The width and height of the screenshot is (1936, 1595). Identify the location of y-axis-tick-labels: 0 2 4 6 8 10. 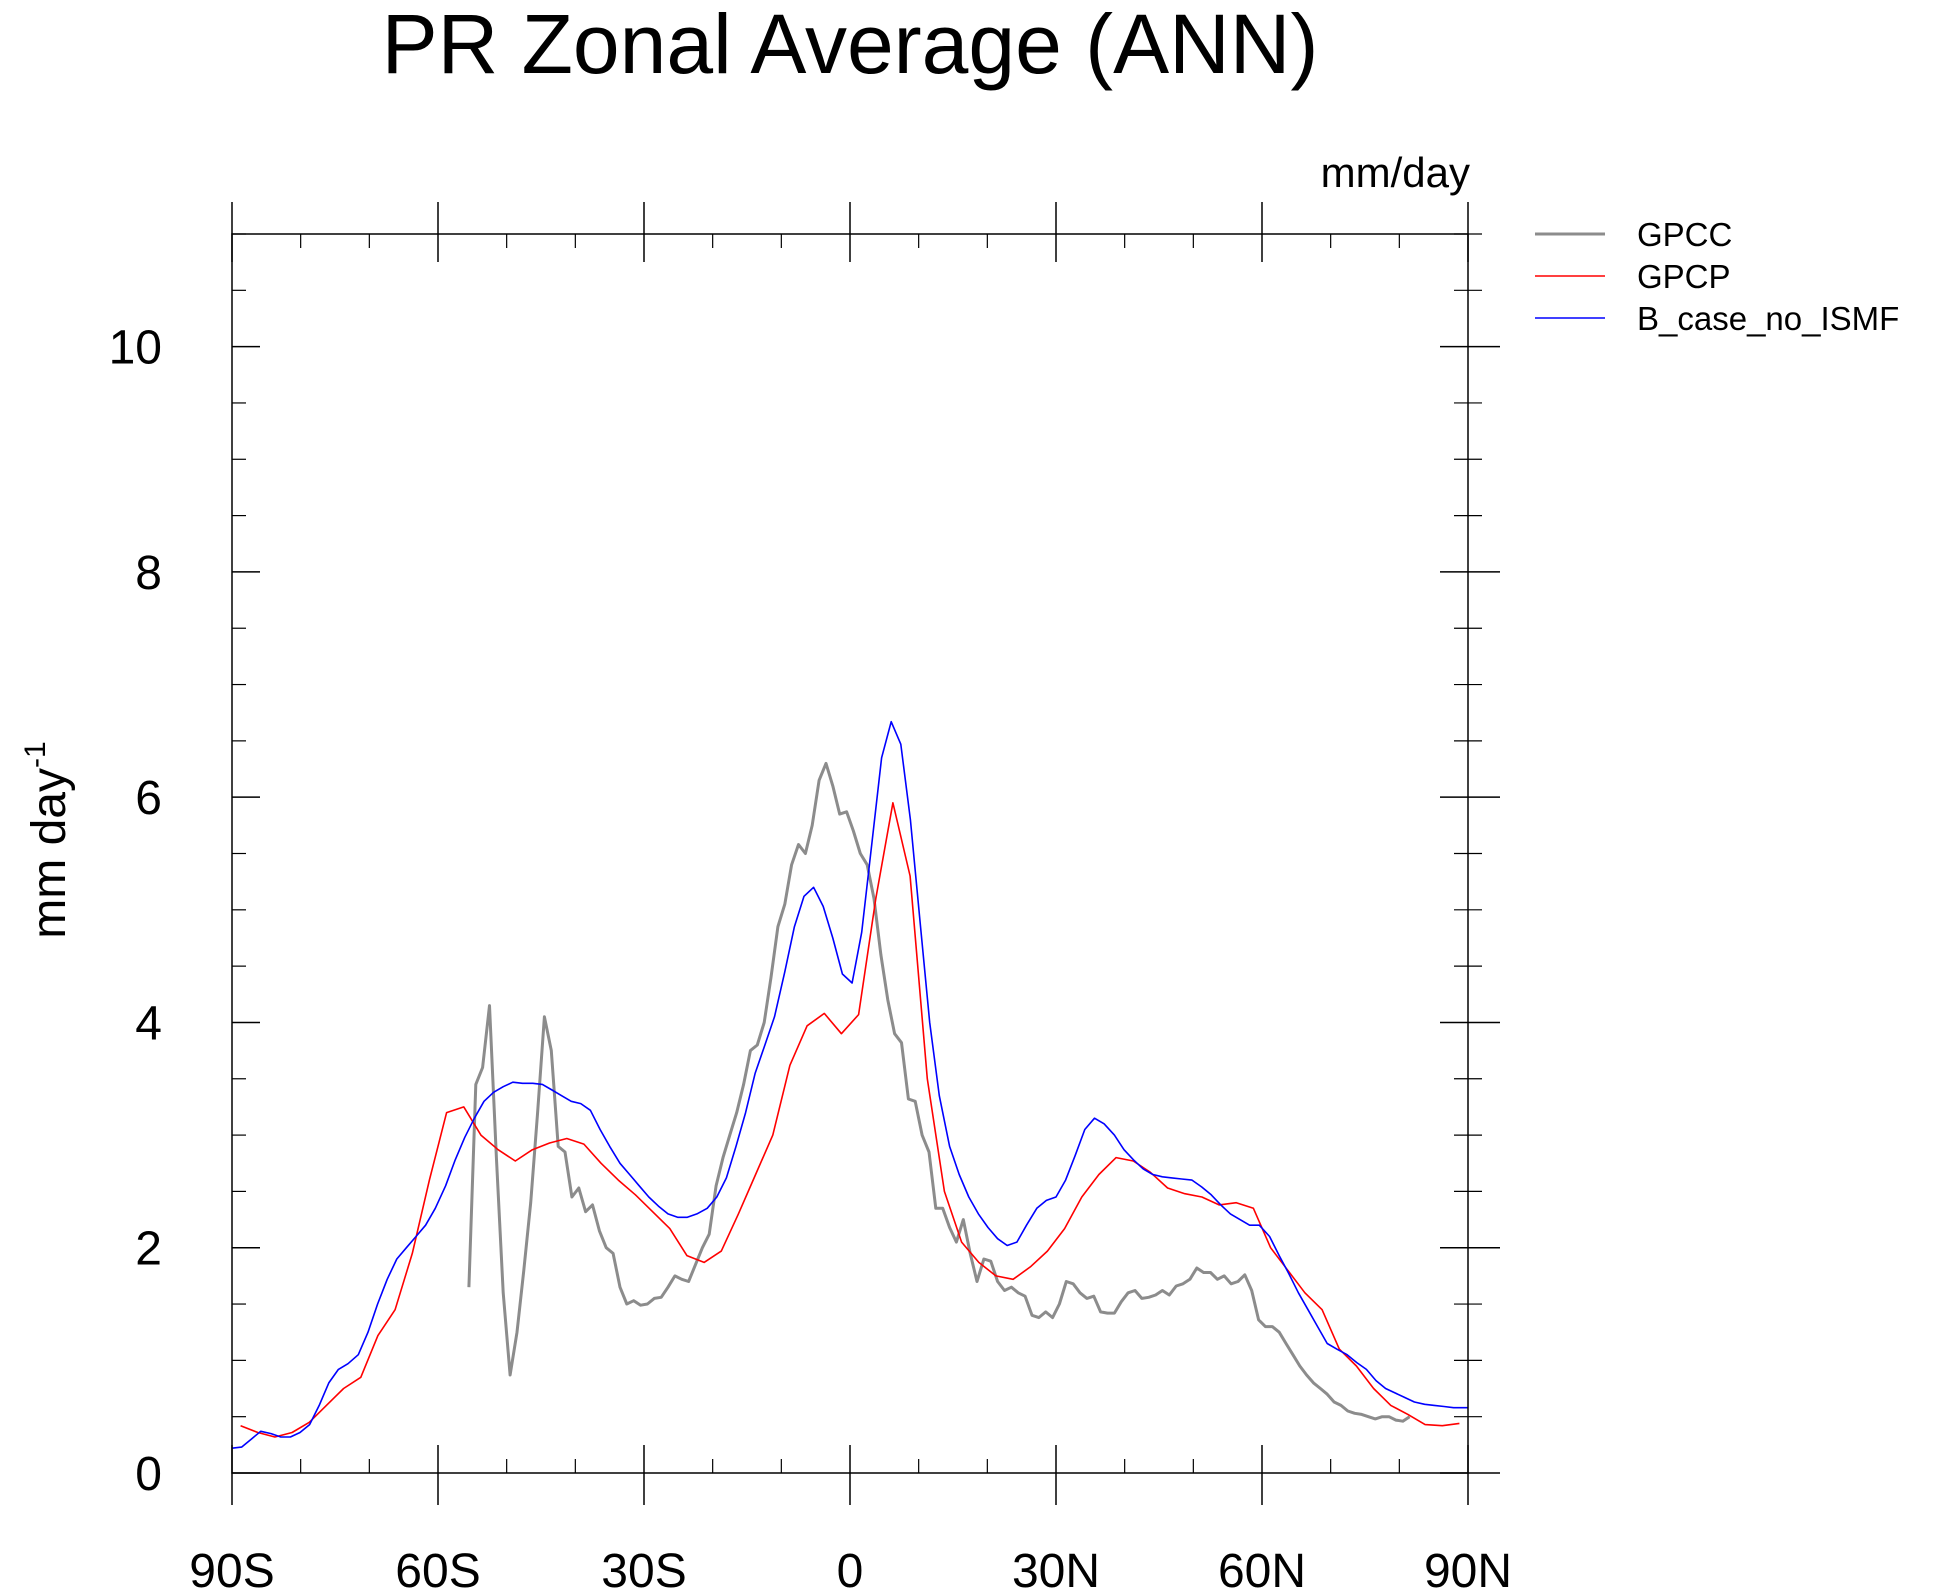
(135, 911).